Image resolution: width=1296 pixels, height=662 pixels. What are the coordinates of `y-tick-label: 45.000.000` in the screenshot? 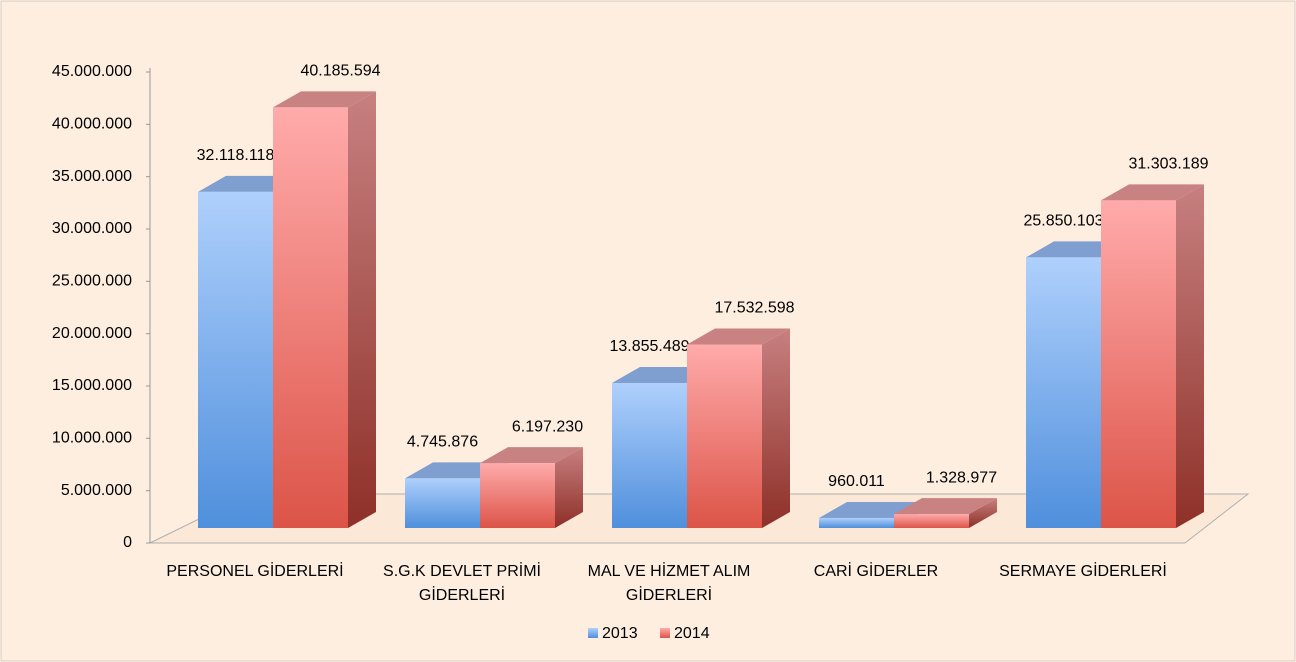 It's located at (92, 71).